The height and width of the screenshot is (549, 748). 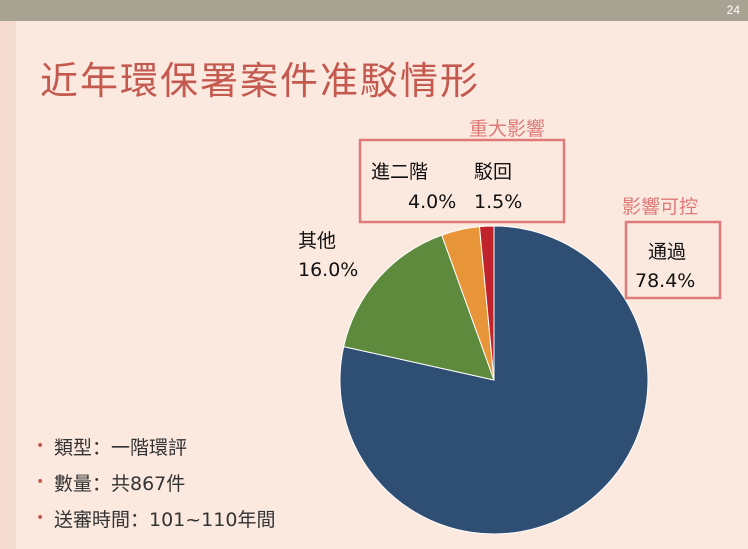 What do you see at coordinates (374, 10) in the screenshot?
I see `top-bar: 24` at bounding box center [374, 10].